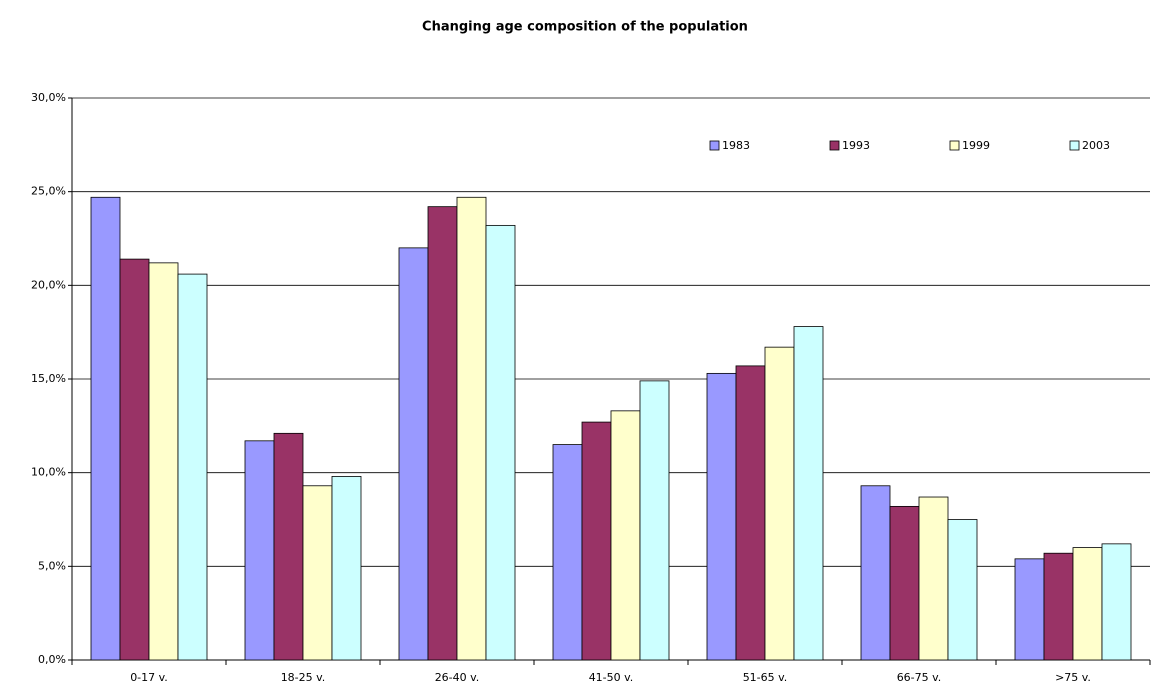 This screenshot has width=1171, height=692. I want to click on y-tick-label: 15,0%, so click(48, 378).